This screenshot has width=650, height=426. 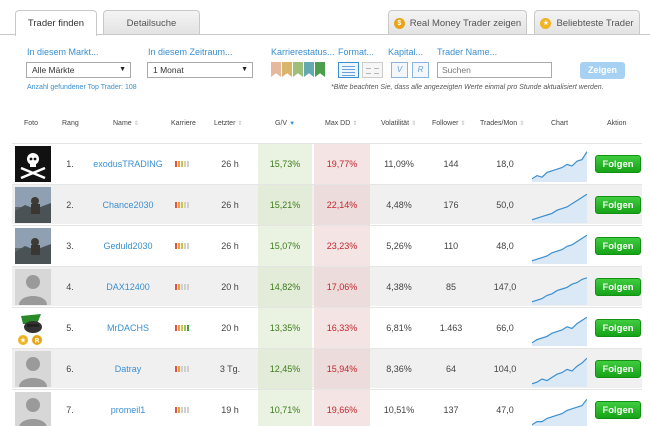 What do you see at coordinates (78, 70) in the screenshot?
I see `market-select: Alle Märkte ▼` at bounding box center [78, 70].